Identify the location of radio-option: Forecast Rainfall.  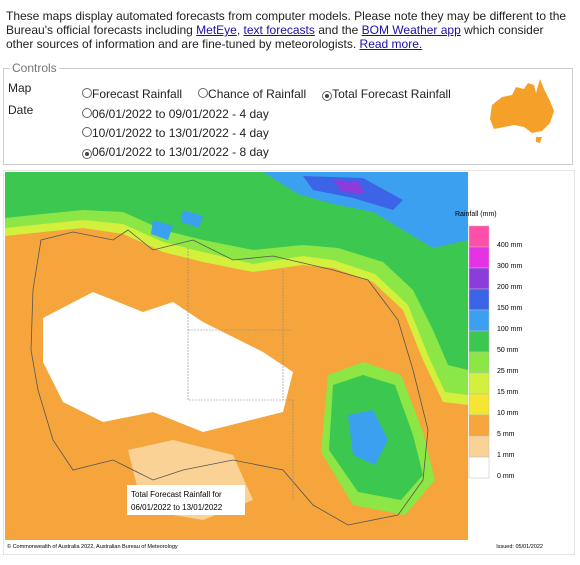
(132, 94).